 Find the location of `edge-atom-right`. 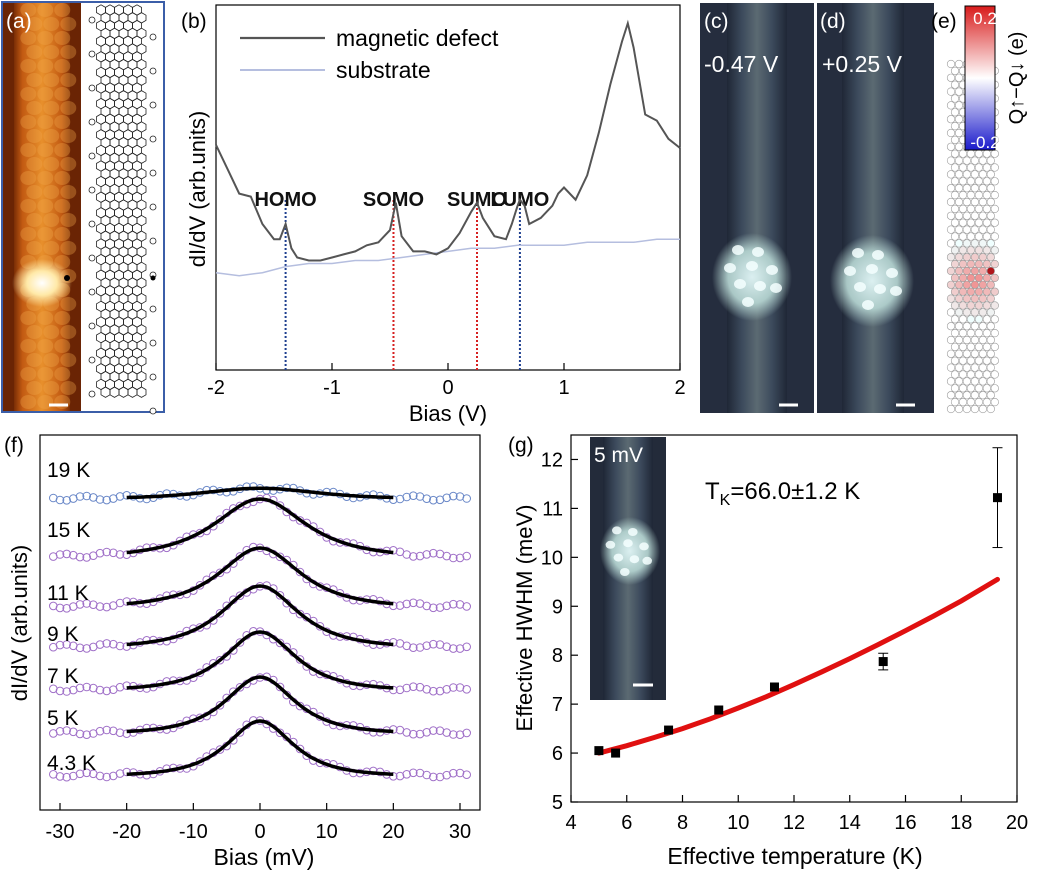

edge-atom-right is located at coordinates (153, 411).